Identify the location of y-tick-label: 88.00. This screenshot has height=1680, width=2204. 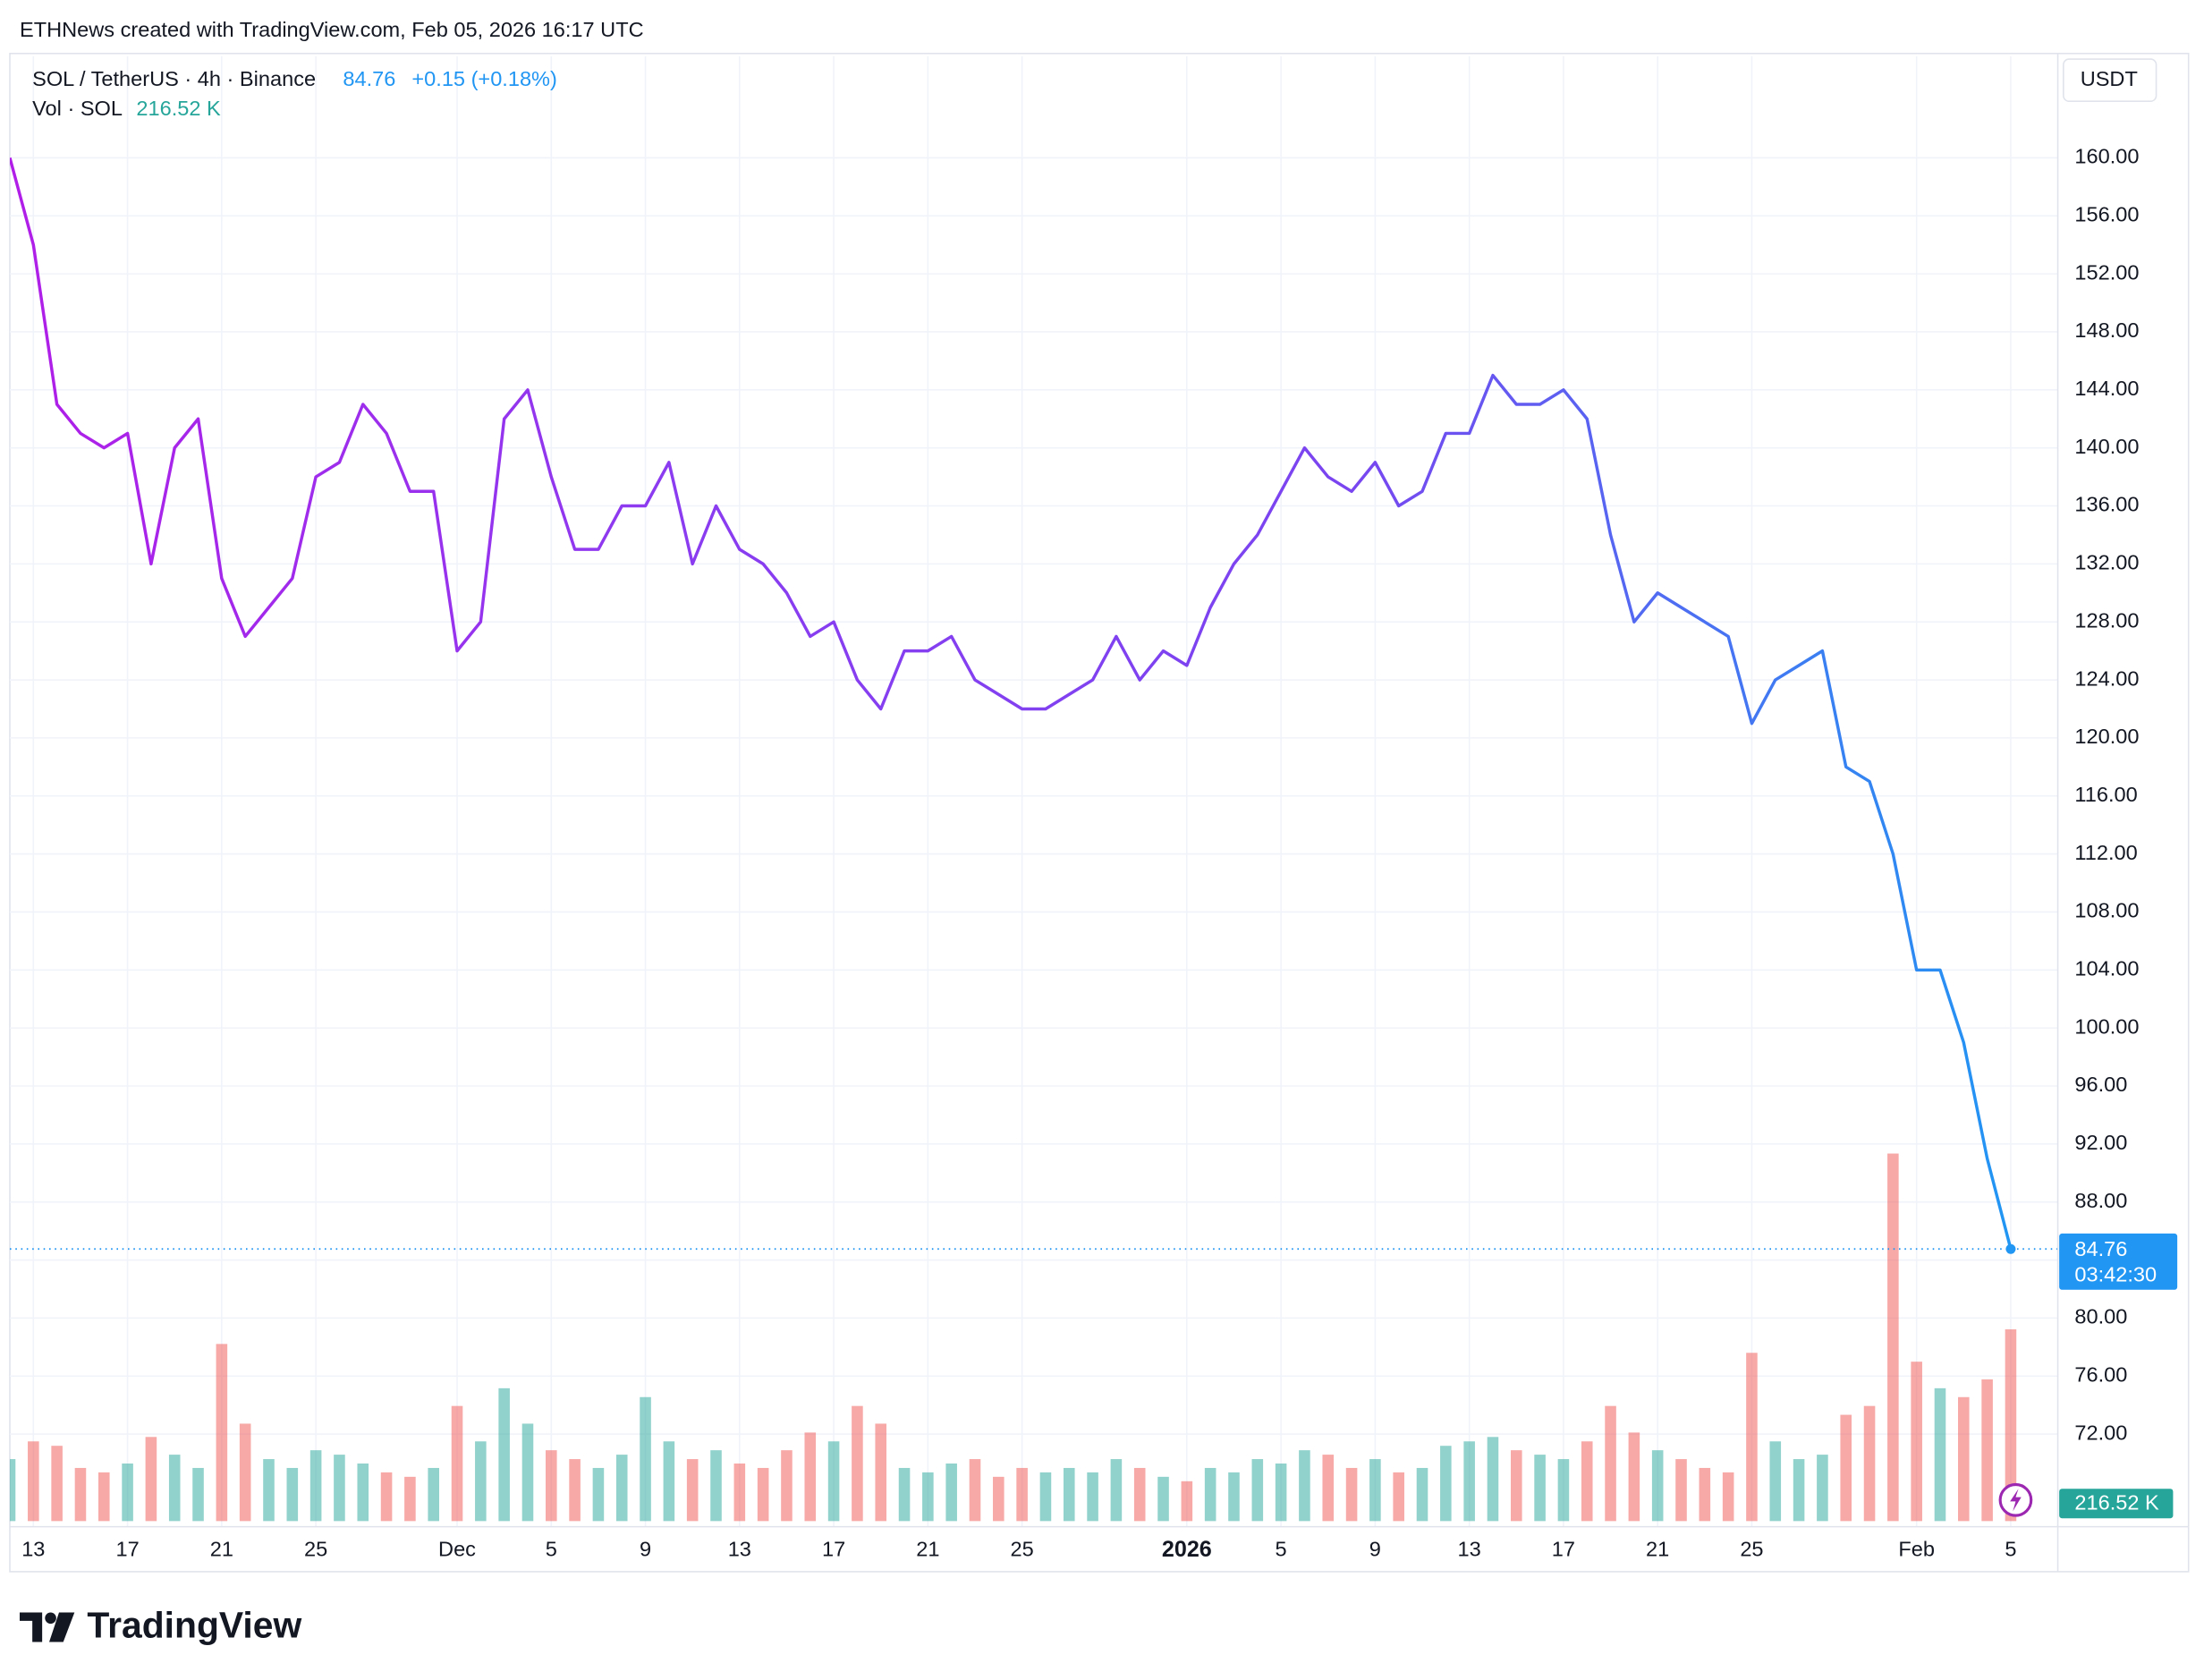
(2100, 1200).